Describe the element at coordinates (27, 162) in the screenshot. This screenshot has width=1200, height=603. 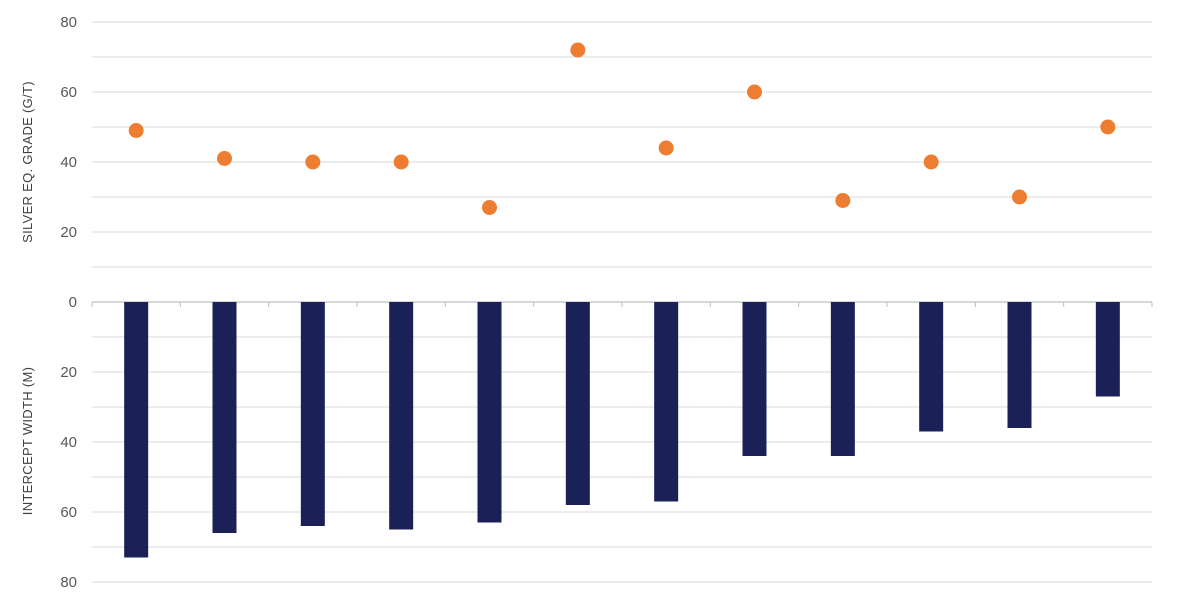
I see `y-axis-title-top: SILVER EQ. GRADE (G/T)` at that location.